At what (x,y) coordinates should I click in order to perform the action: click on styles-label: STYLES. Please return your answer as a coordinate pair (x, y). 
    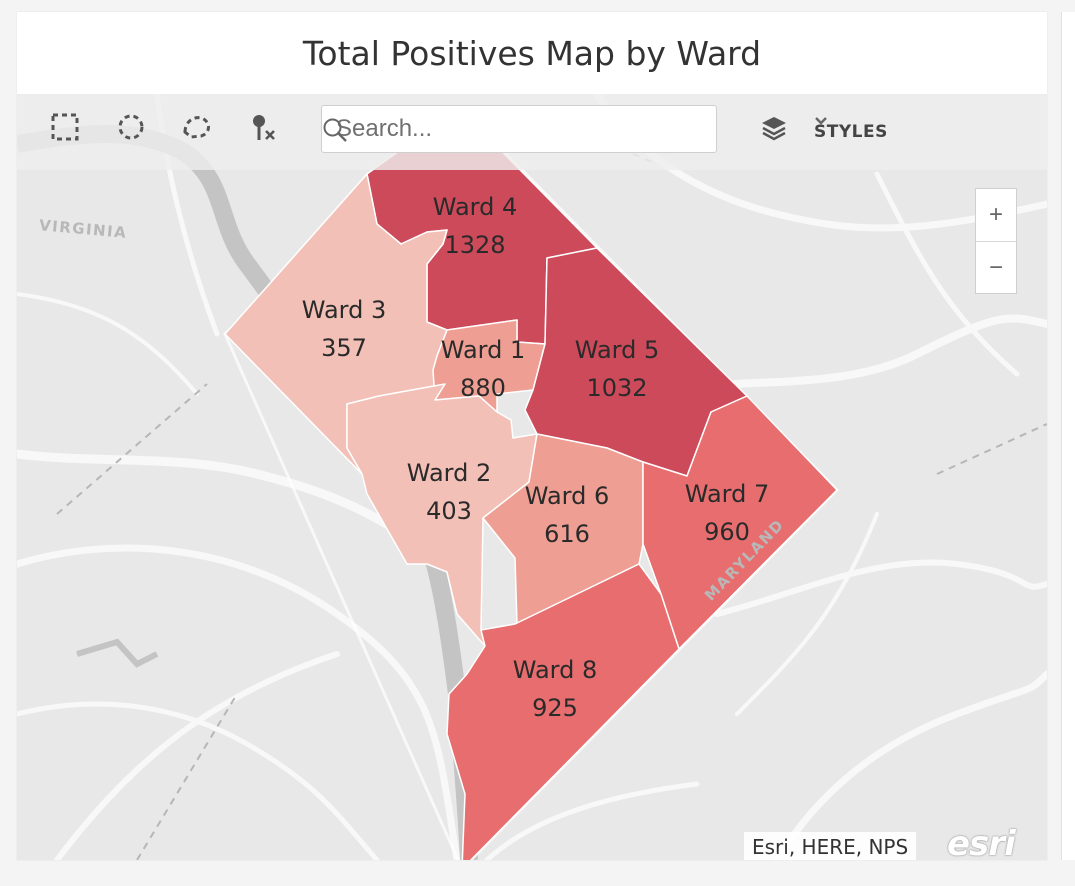
    Looking at the image, I should click on (851, 132).